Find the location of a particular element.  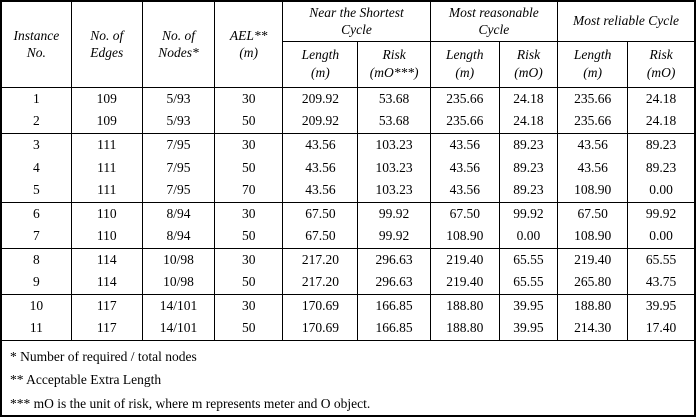

table-cell: 3 is located at coordinates (36, 144).